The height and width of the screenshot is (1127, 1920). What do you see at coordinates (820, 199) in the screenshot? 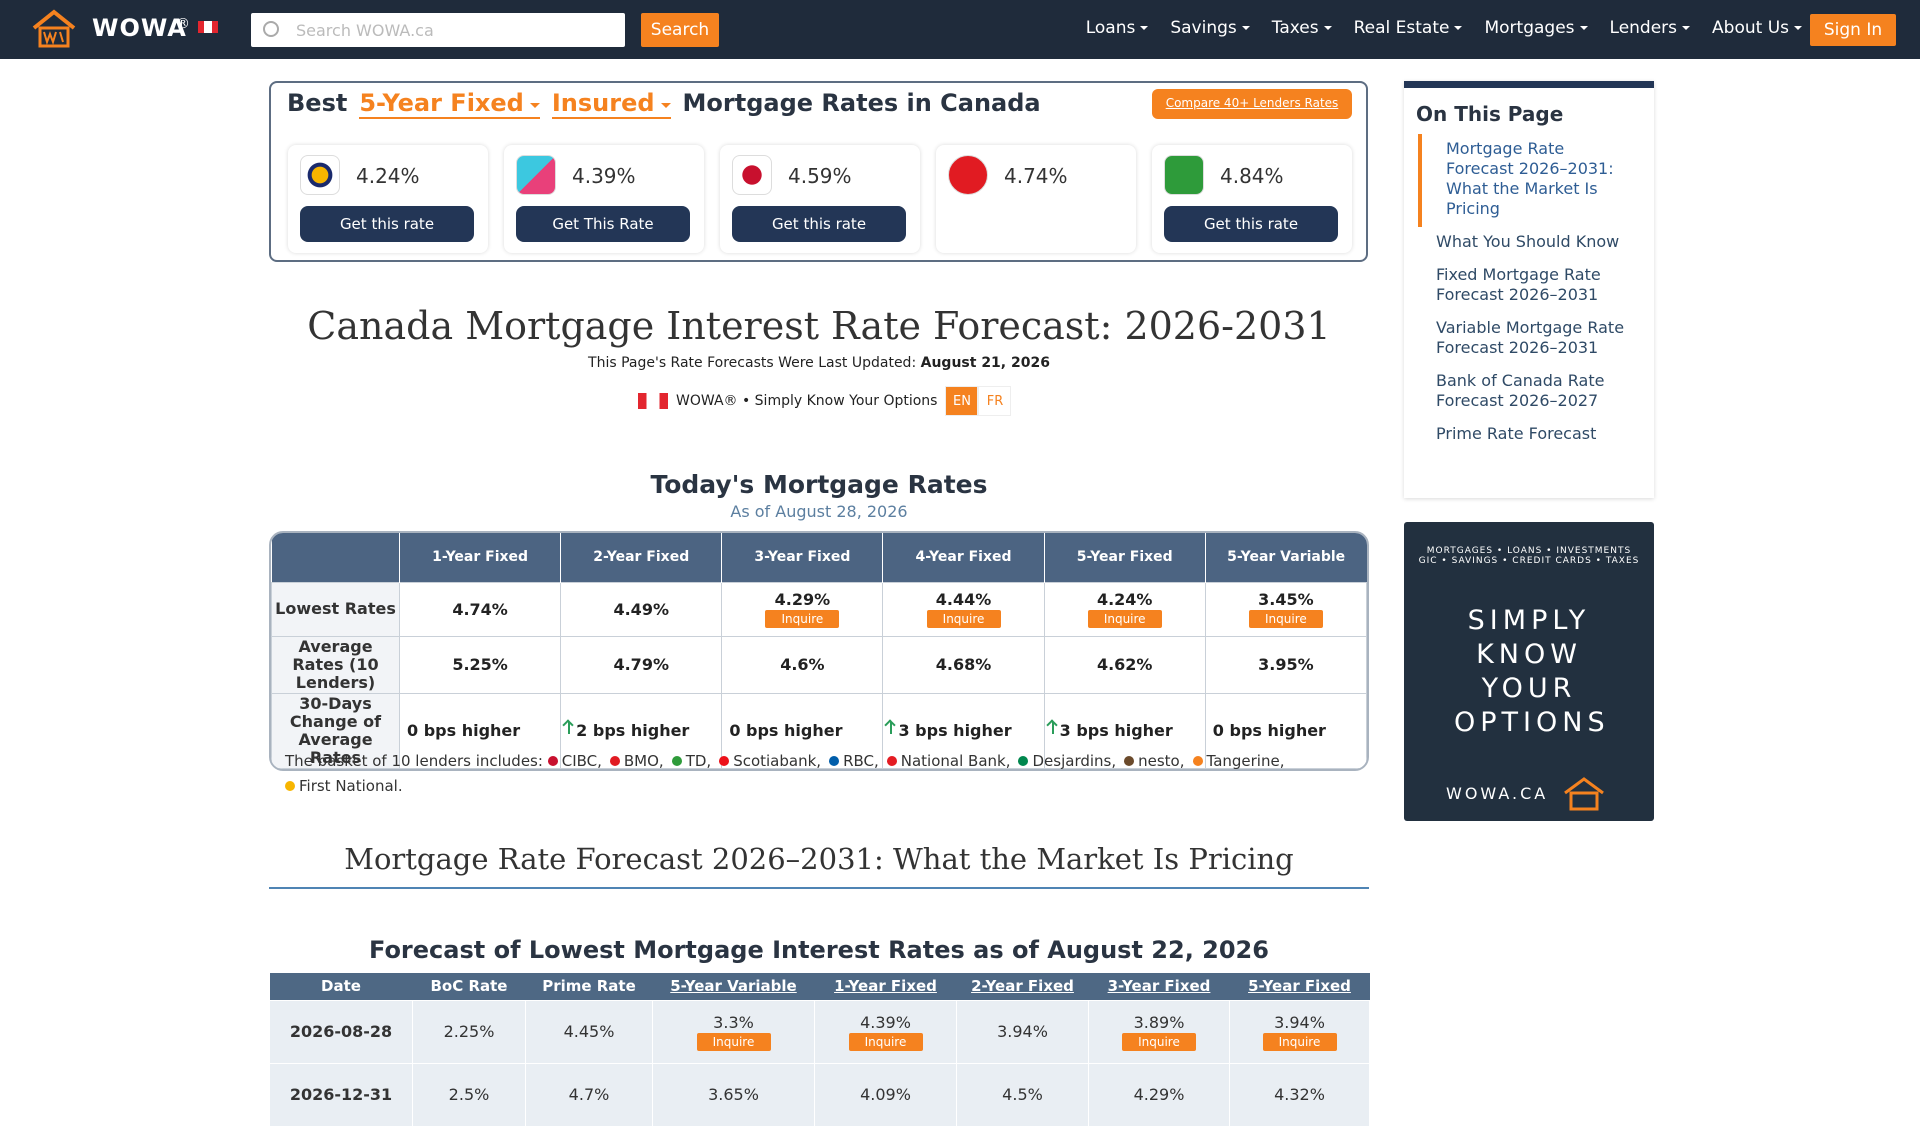
I see `rate-card: 4.59% Get this rate` at bounding box center [820, 199].